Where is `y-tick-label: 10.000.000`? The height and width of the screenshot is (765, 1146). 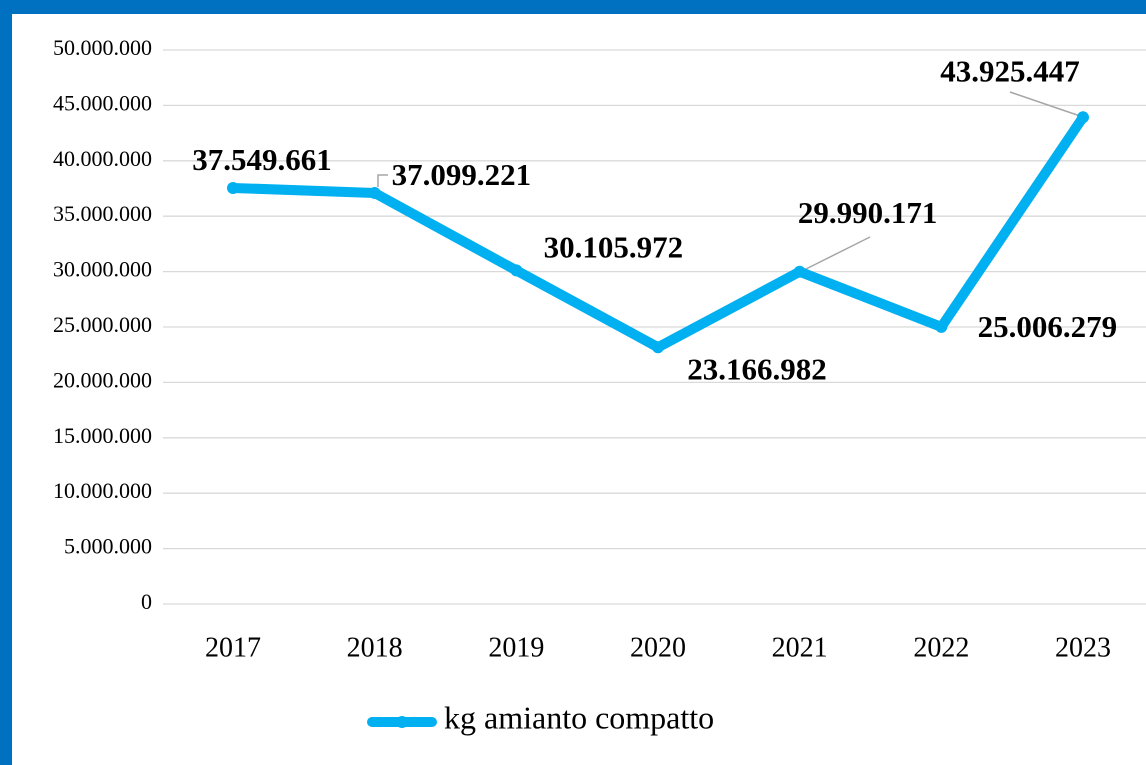 y-tick-label: 10.000.000 is located at coordinates (102, 490).